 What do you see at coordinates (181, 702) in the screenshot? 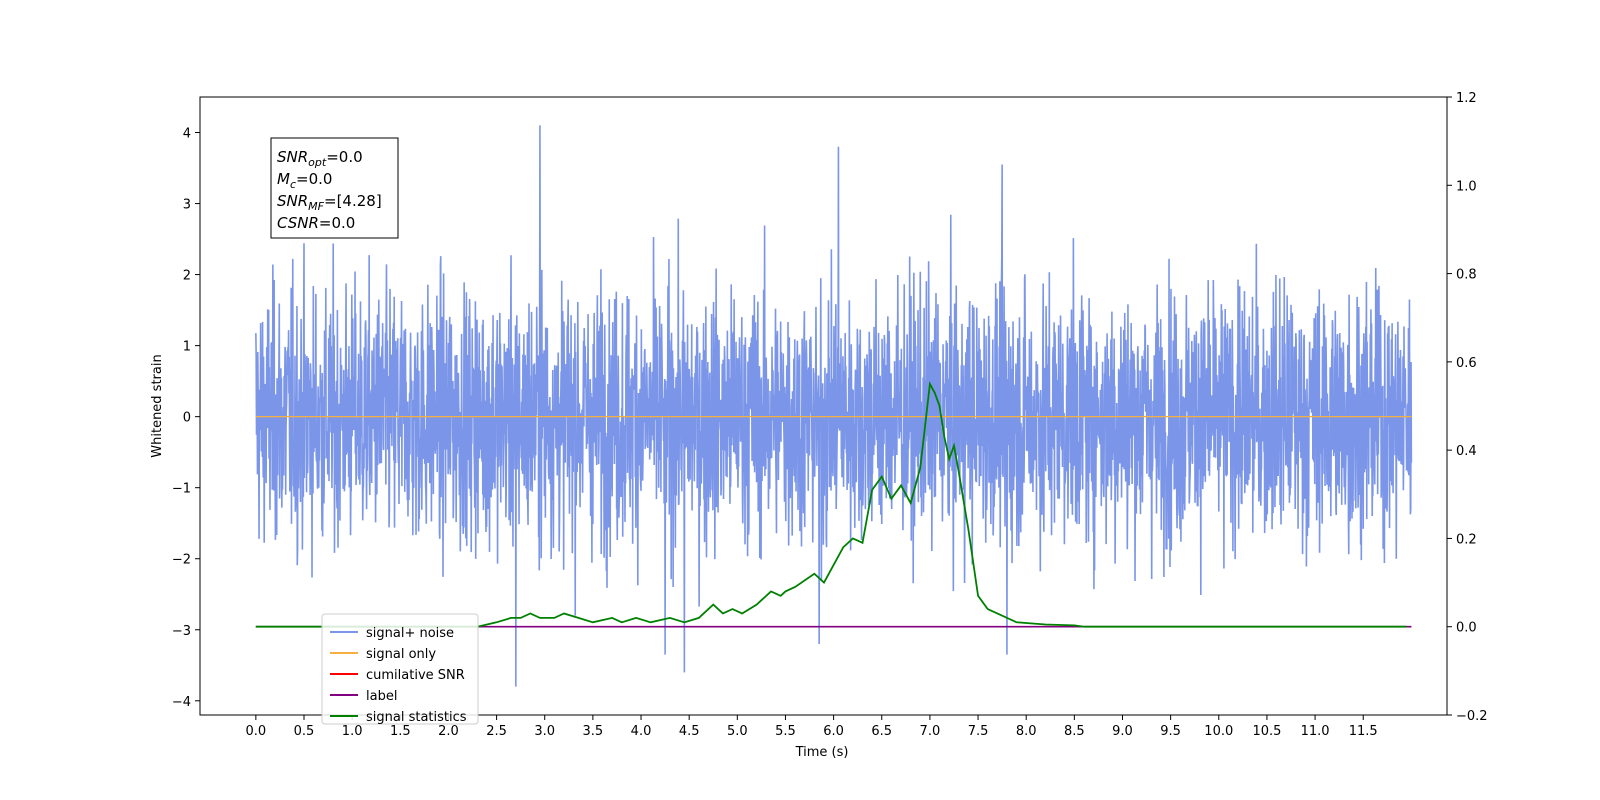
I see `y-left-tick-label: −4` at bounding box center [181, 702].